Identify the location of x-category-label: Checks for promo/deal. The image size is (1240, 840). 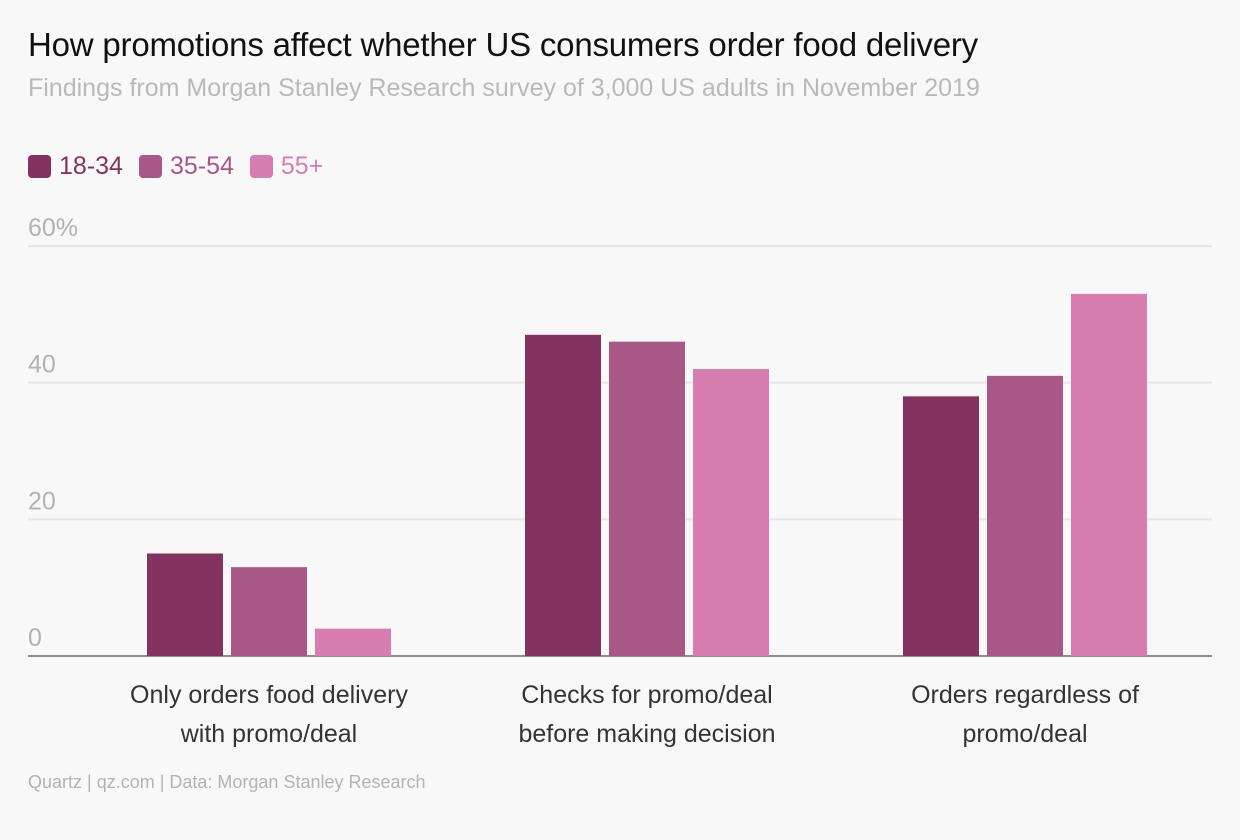
(647, 695).